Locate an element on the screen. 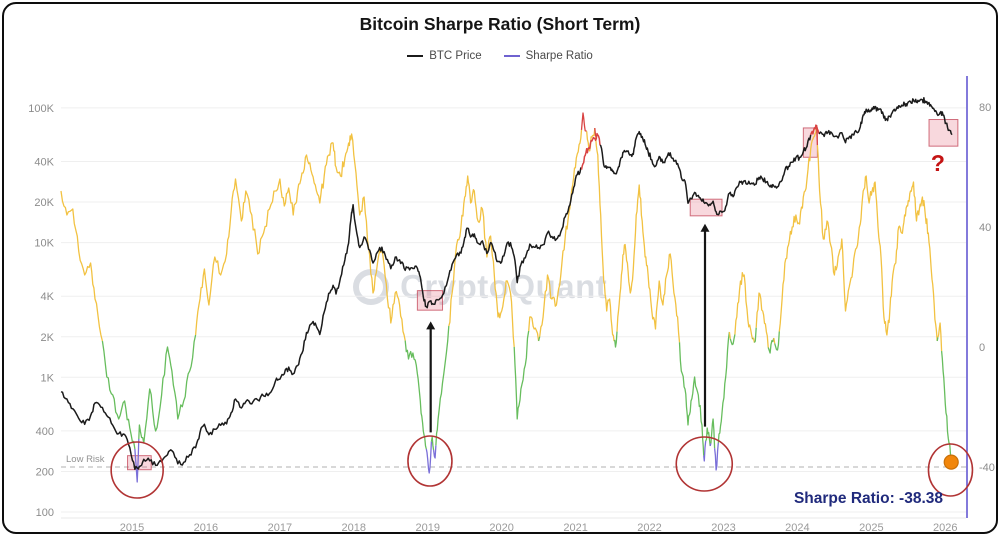 The image size is (1000, 538). legend-item-btc-price: BTC Price is located at coordinates (444, 56).